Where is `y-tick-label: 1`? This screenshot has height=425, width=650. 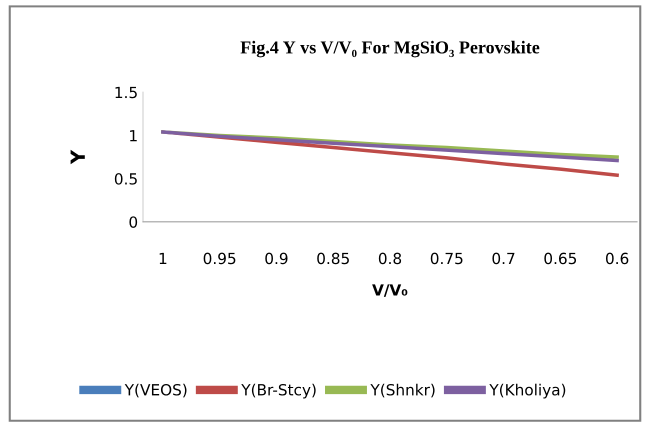 y-tick-label: 1 is located at coordinates (133, 136).